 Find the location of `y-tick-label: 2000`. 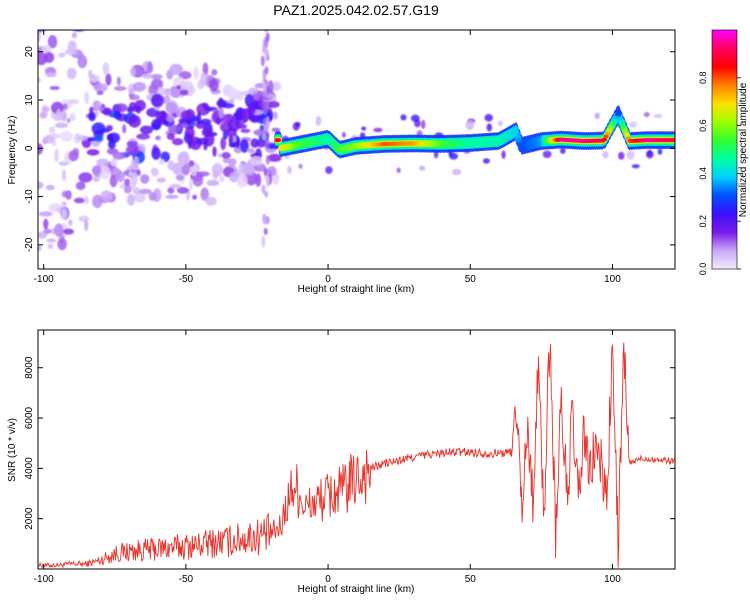

y-tick-label: 2000 is located at coordinates (29, 518).